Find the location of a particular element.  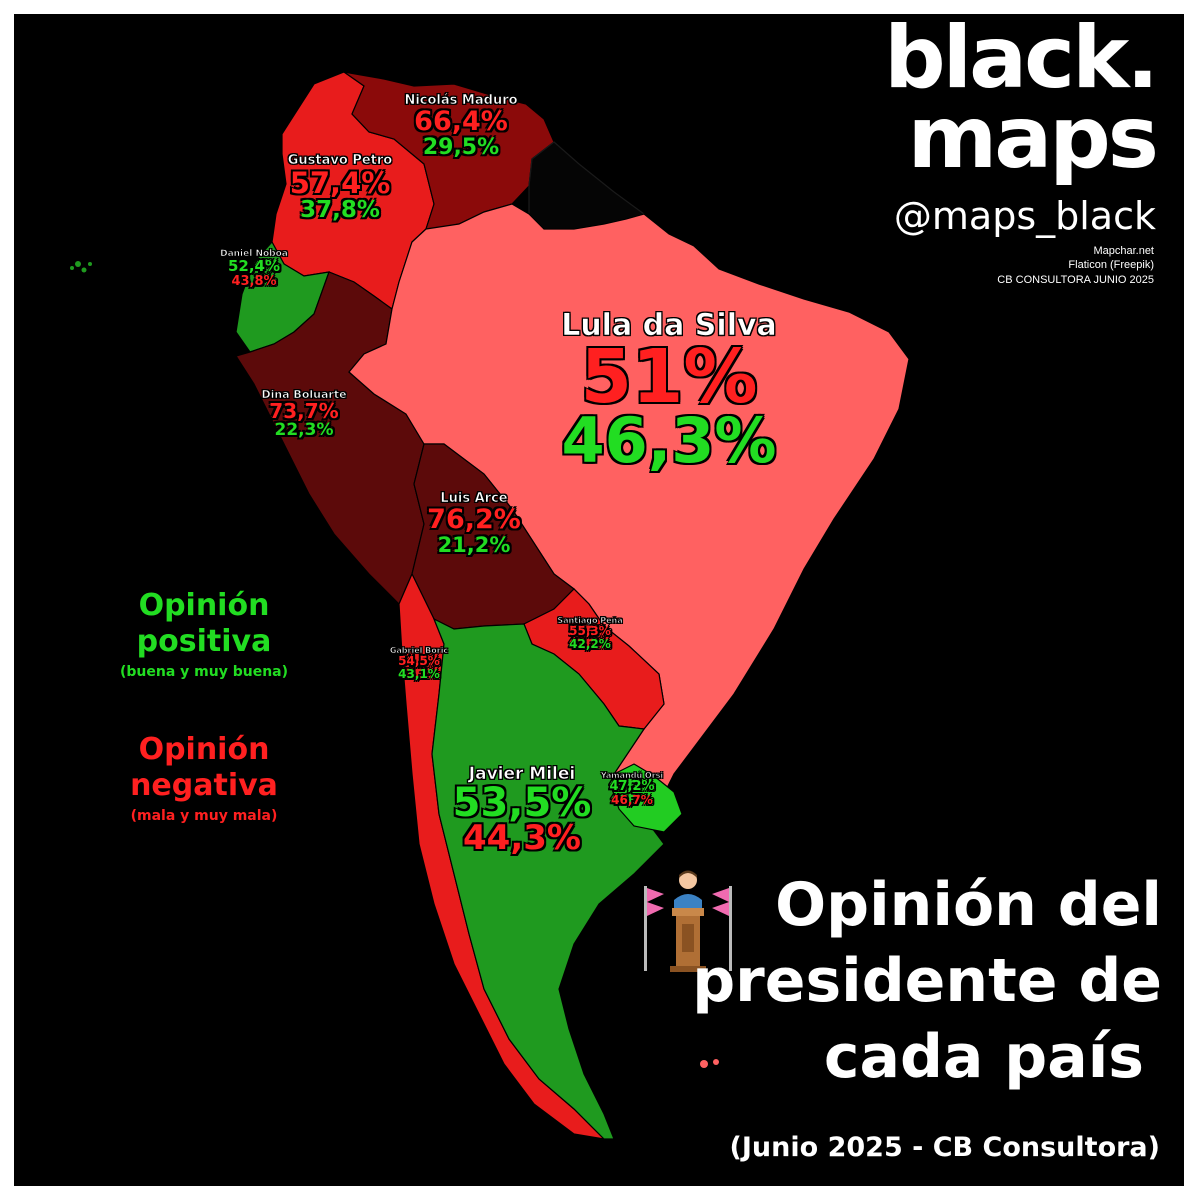

legend-negative-subtitle: (mala y muy mala) is located at coordinates (204, 816).